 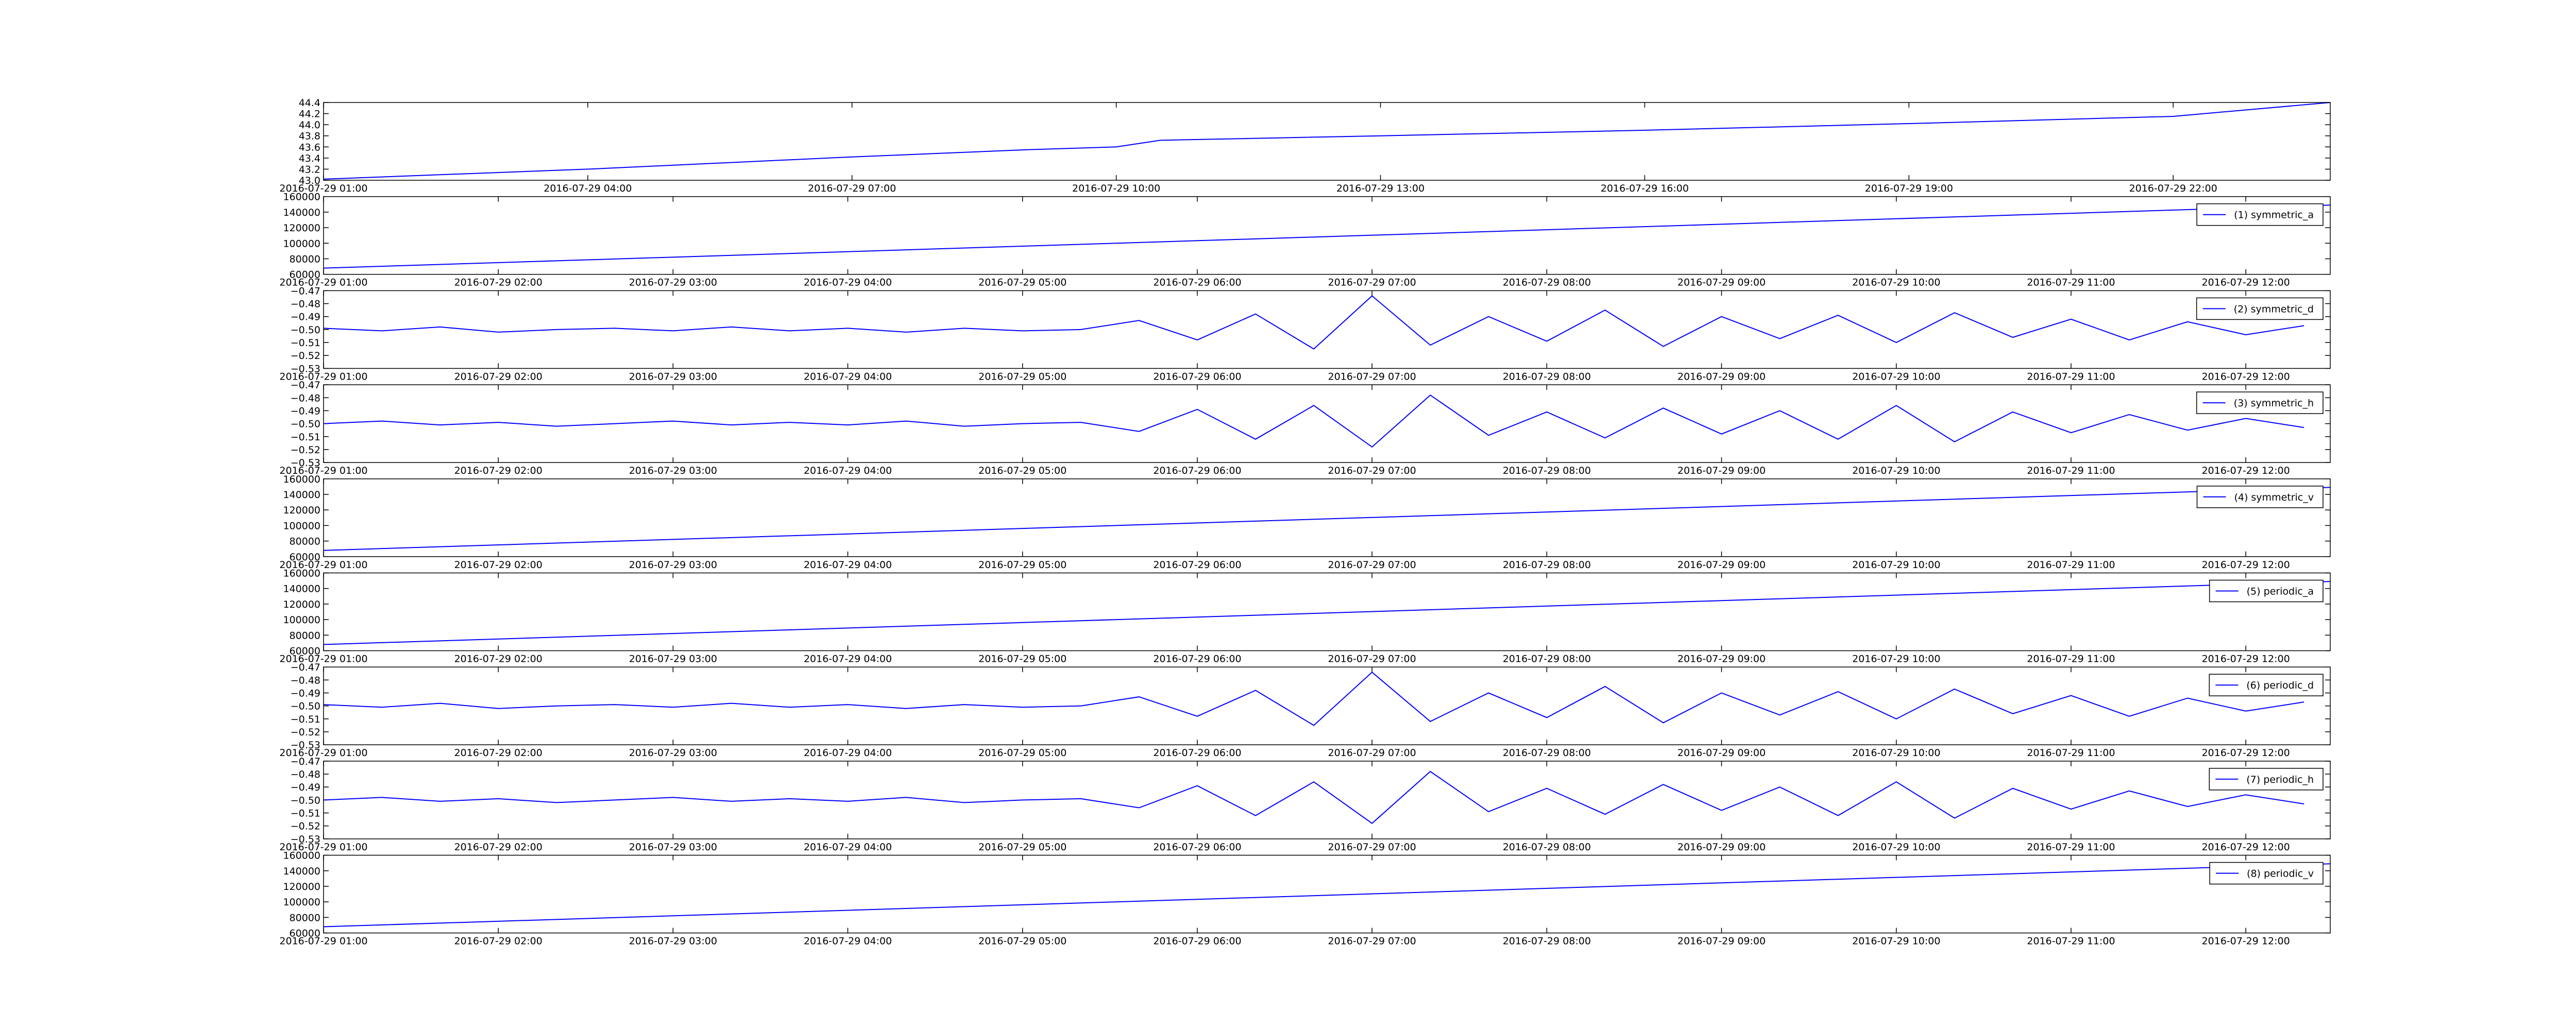 I want to click on legend-label: (4) symmetric_v, so click(x=2274, y=497).